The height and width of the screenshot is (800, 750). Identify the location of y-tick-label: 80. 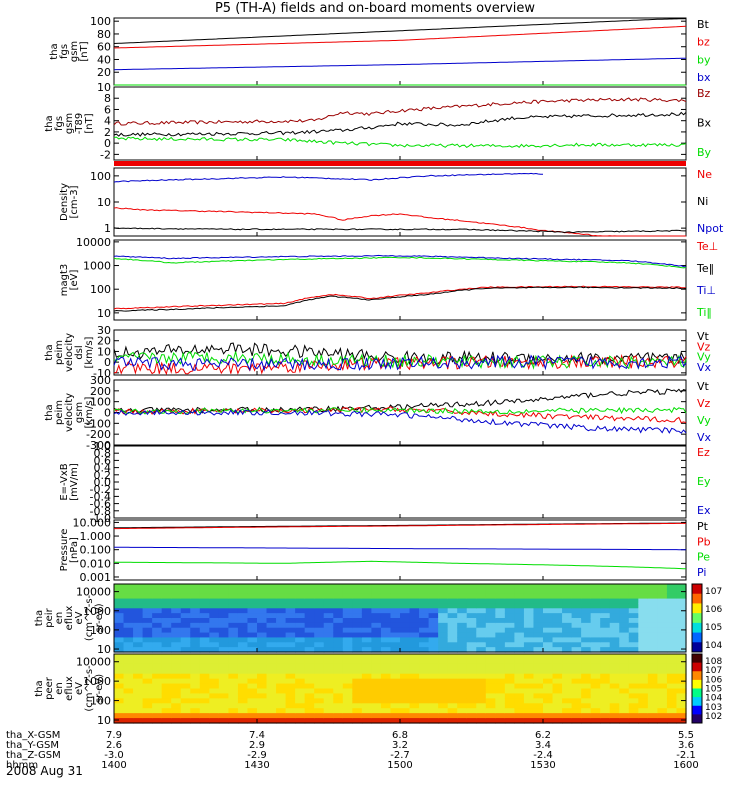
(104, 34).